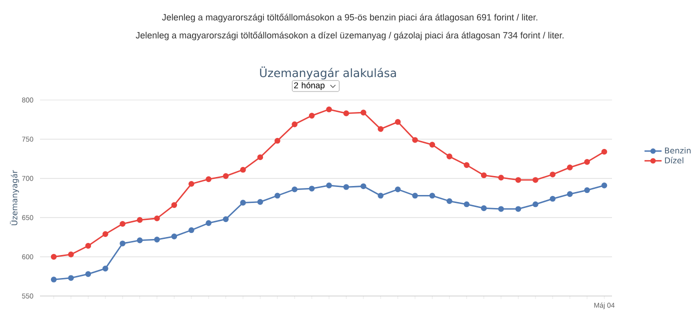 The image size is (700, 324). What do you see at coordinates (309, 86) in the screenshot?
I see `text: 2 hónap` at bounding box center [309, 86].